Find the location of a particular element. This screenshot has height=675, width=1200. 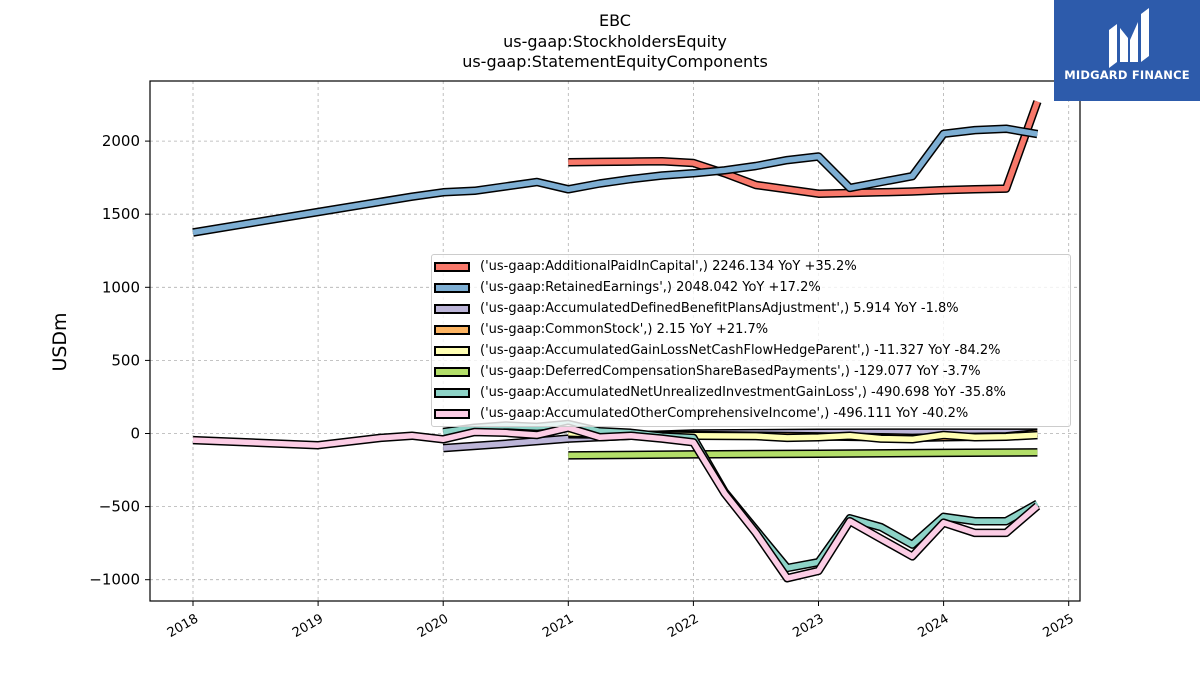

chart-title-concept: us-gaap:StockholdersEquity is located at coordinates (615, 41).